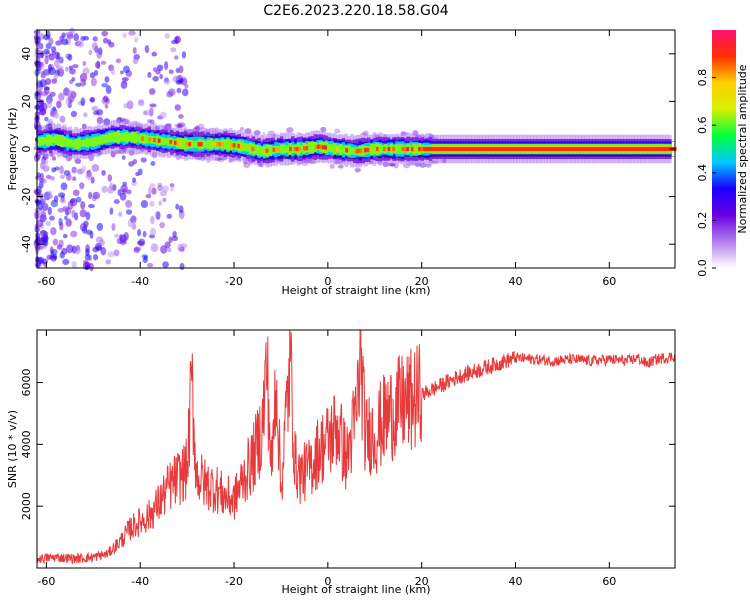  What do you see at coordinates (422, 581) in the screenshot?
I see `x-tick-label: 20` at bounding box center [422, 581].